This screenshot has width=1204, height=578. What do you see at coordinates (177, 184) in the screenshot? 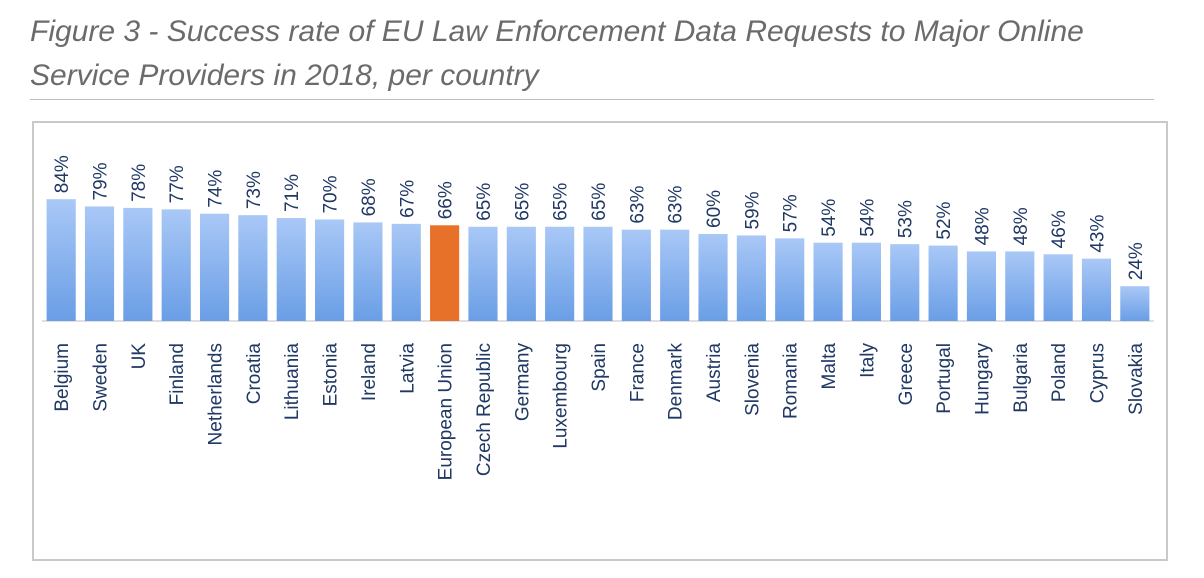
I see `data-label: 77%` at bounding box center [177, 184].